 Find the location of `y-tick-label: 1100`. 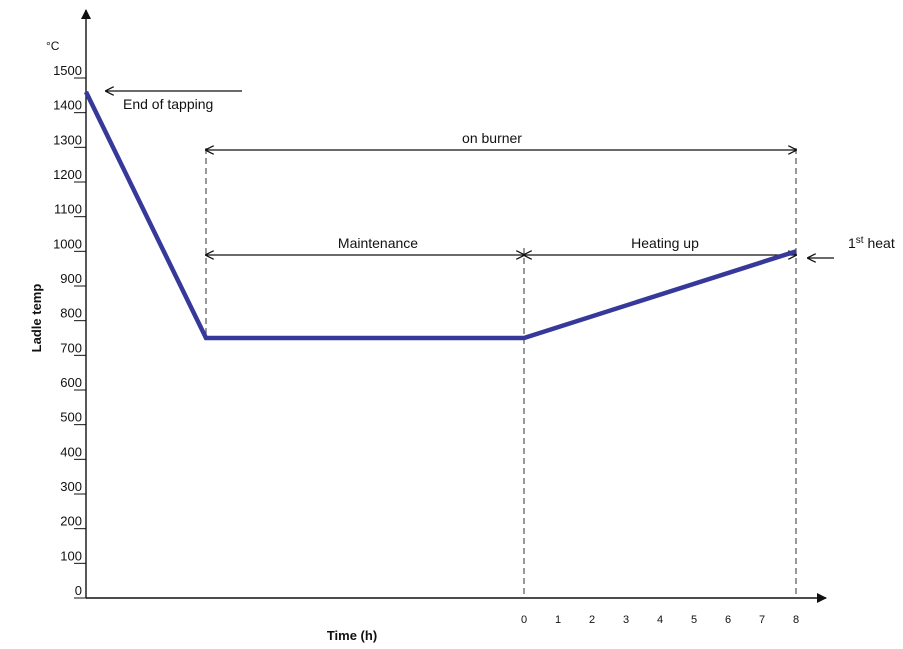

y-tick-label: 1100 is located at coordinates (68, 209).